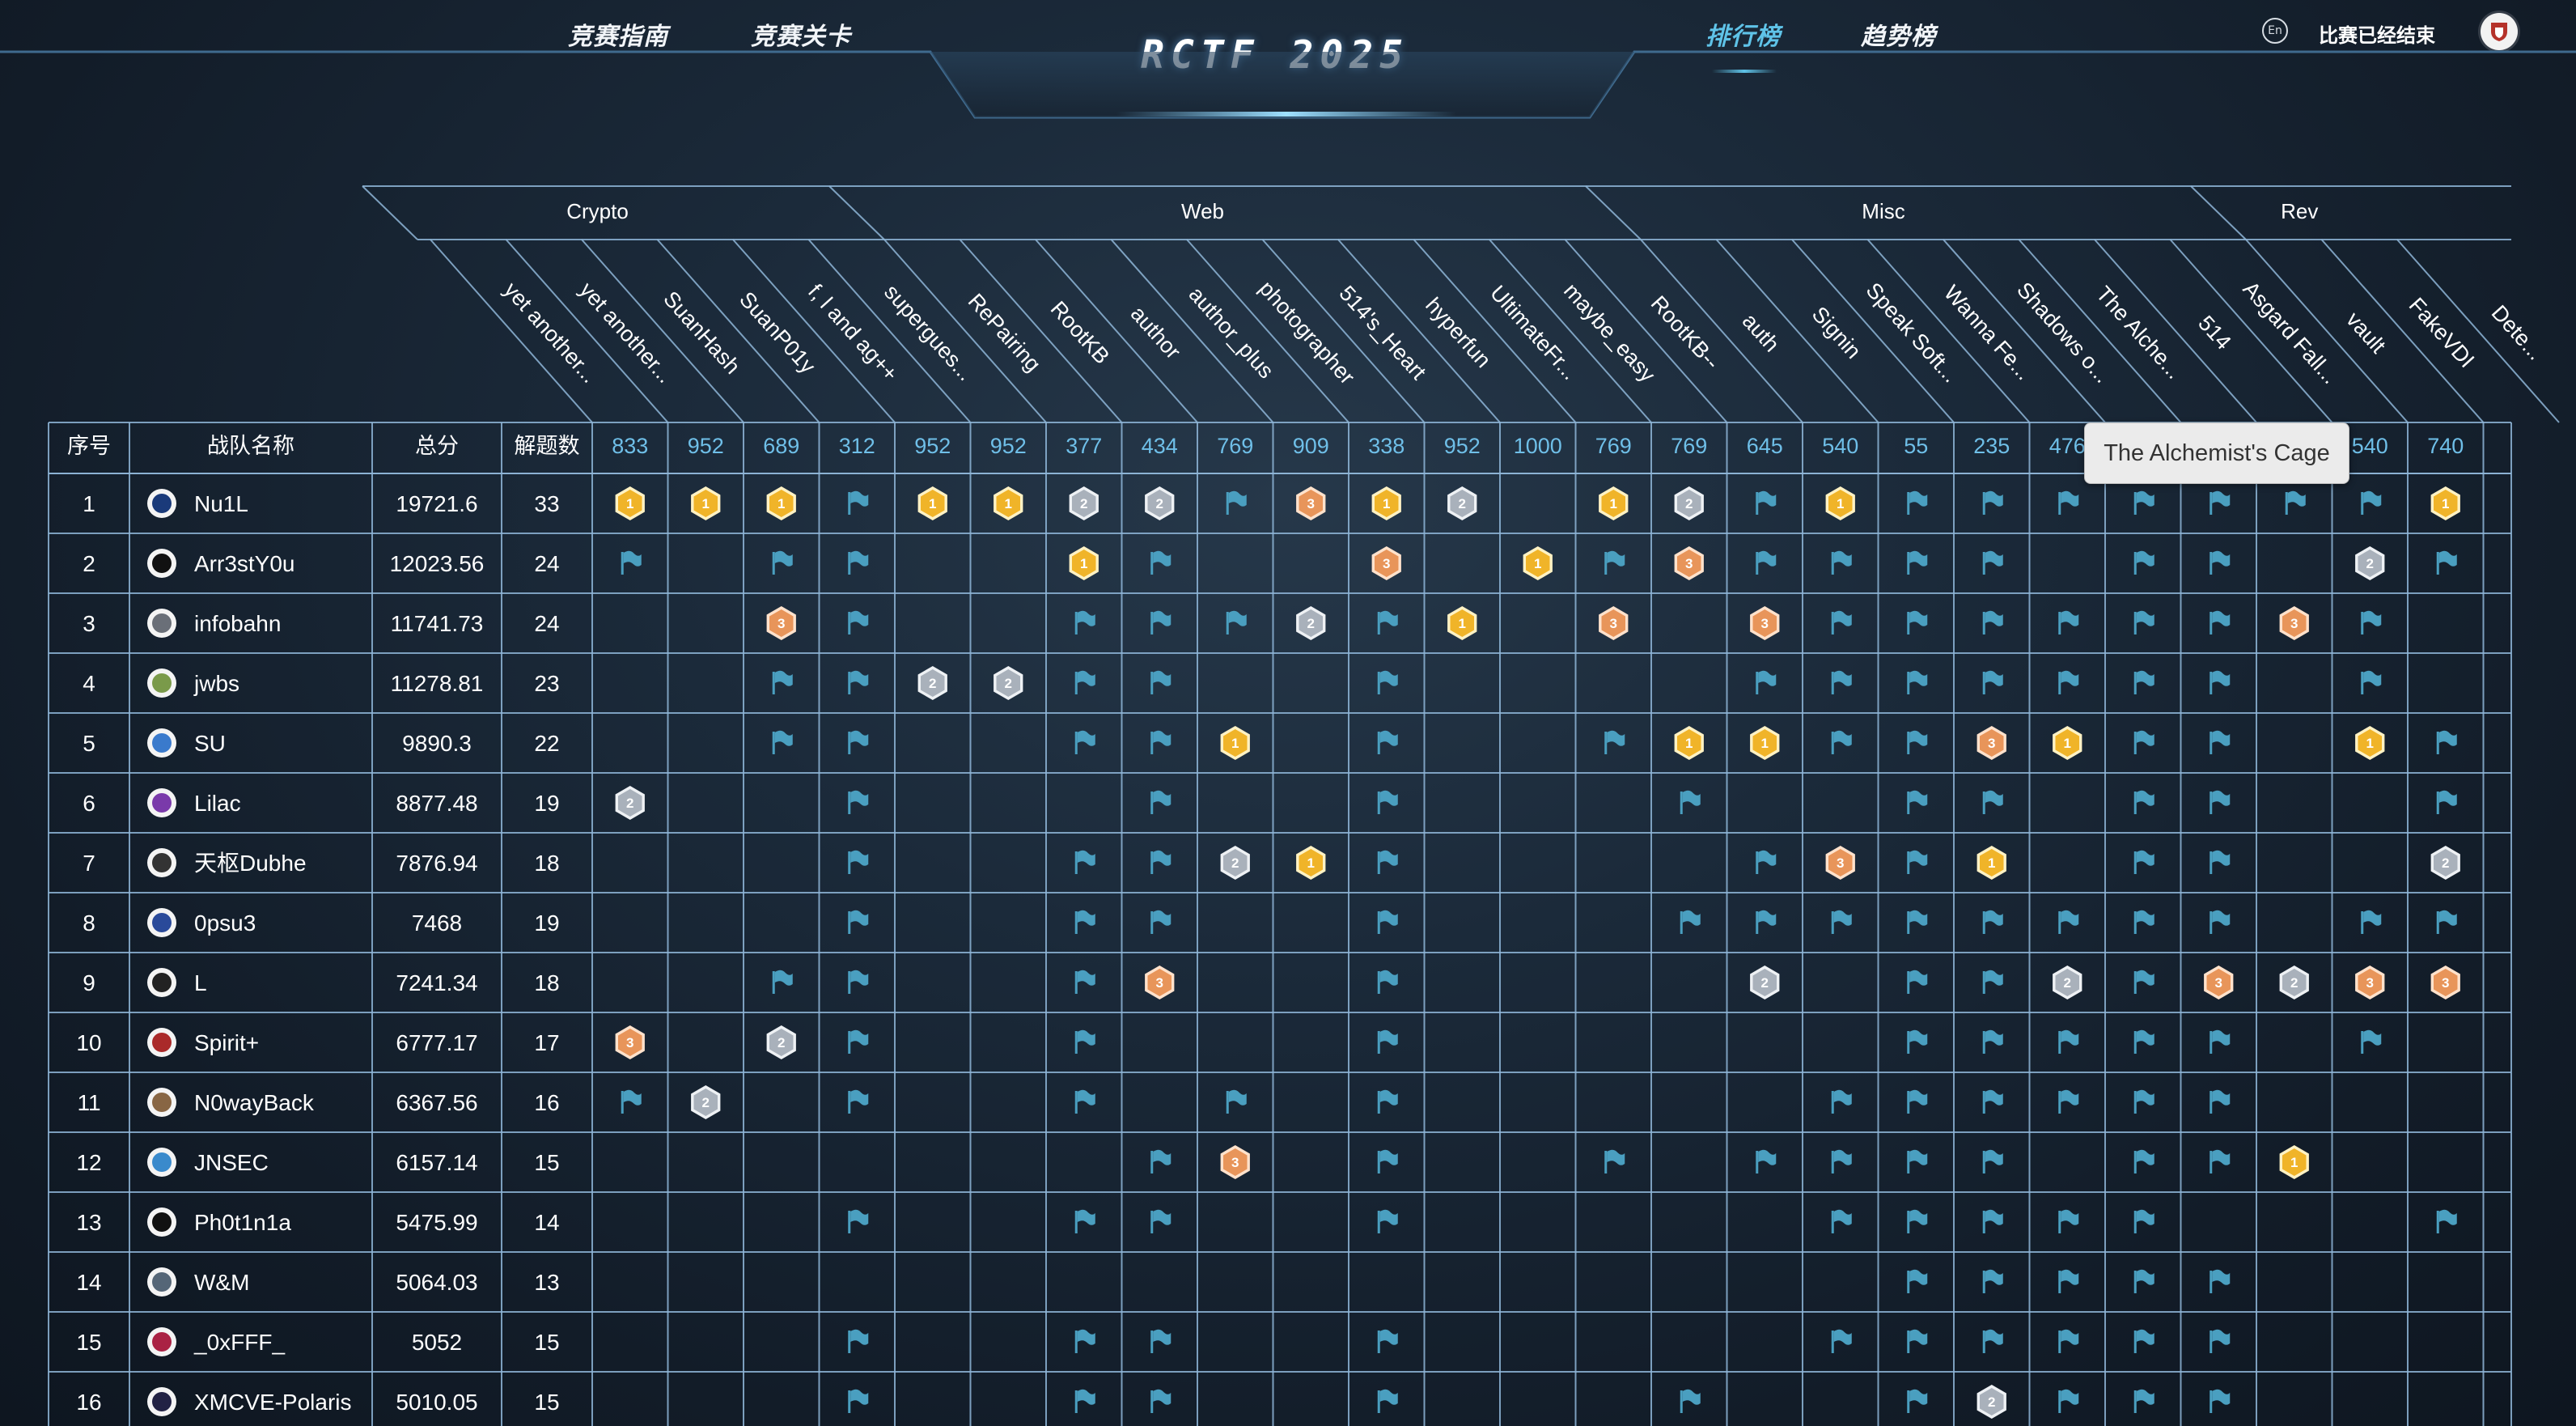 This screenshot has width=2576, height=1426. I want to click on team-row: 1 Nu1L 19721.6 33 1 1 1 1 1 2 2 3 1 2 1 2 1 1, so click(1271, 503).